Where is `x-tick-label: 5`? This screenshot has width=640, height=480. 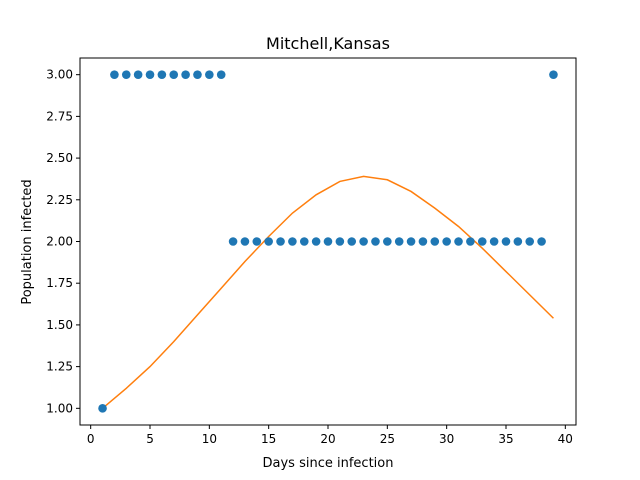
x-tick-label: 5 is located at coordinates (150, 439).